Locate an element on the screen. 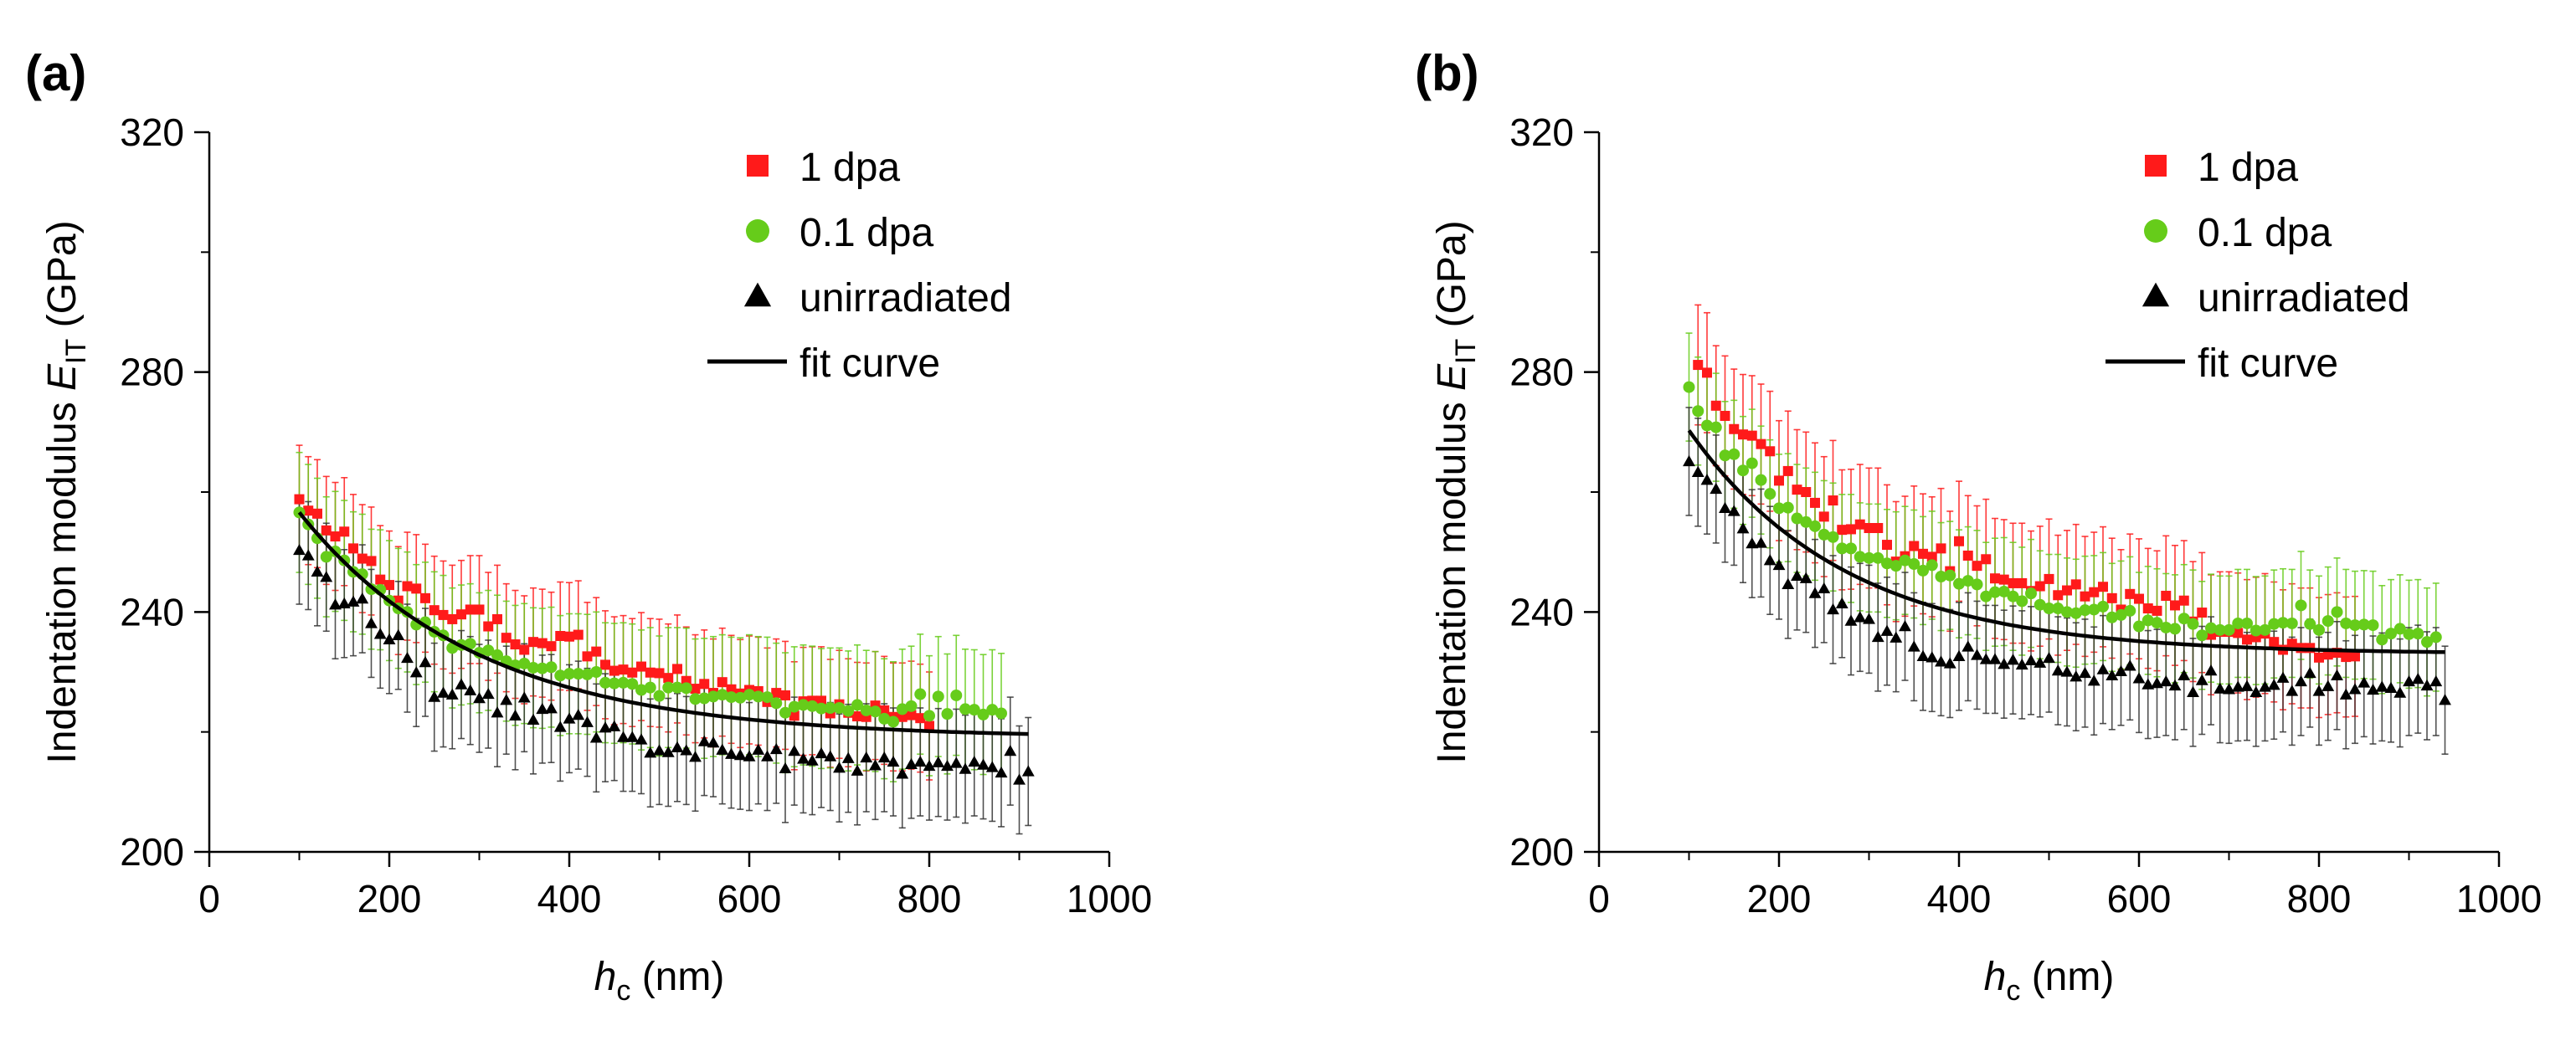 Image resolution: width=2576 pixels, height=1041 pixels. series-markers is located at coordinates (2067, 579).